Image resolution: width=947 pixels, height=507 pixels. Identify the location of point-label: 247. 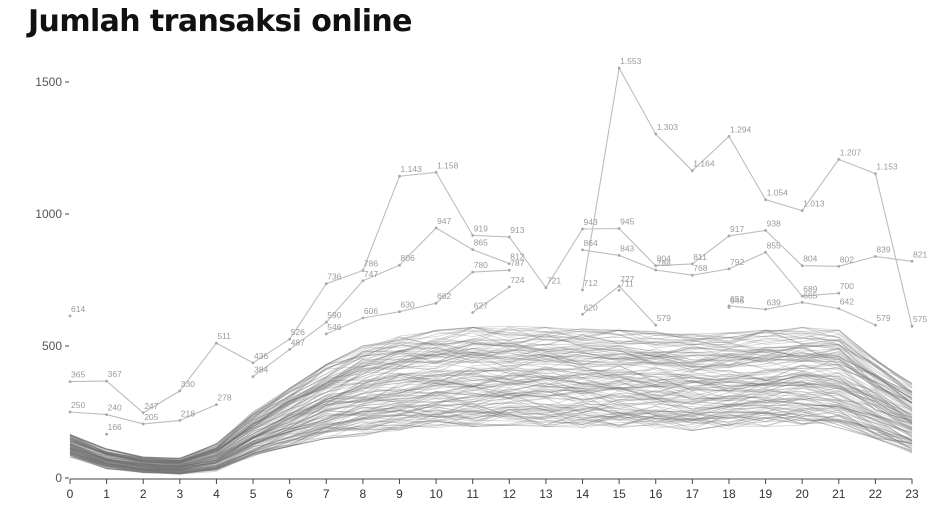
(151, 406).